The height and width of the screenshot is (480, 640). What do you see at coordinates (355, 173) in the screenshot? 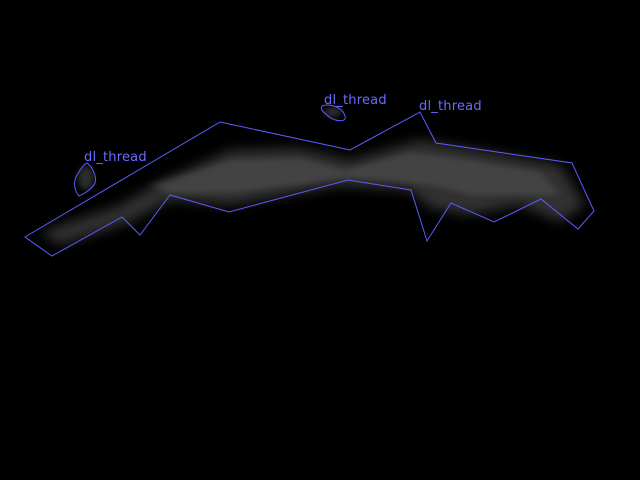
I see `image-texture-core` at bounding box center [355, 173].